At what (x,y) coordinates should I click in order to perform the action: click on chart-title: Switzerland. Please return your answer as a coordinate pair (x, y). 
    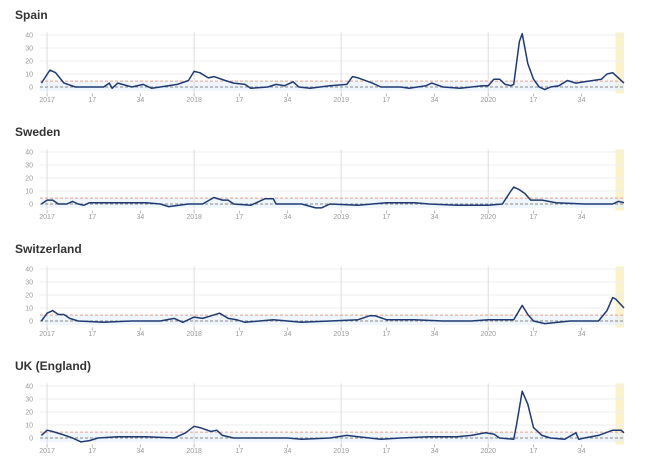
    Looking at the image, I should click on (48, 249).